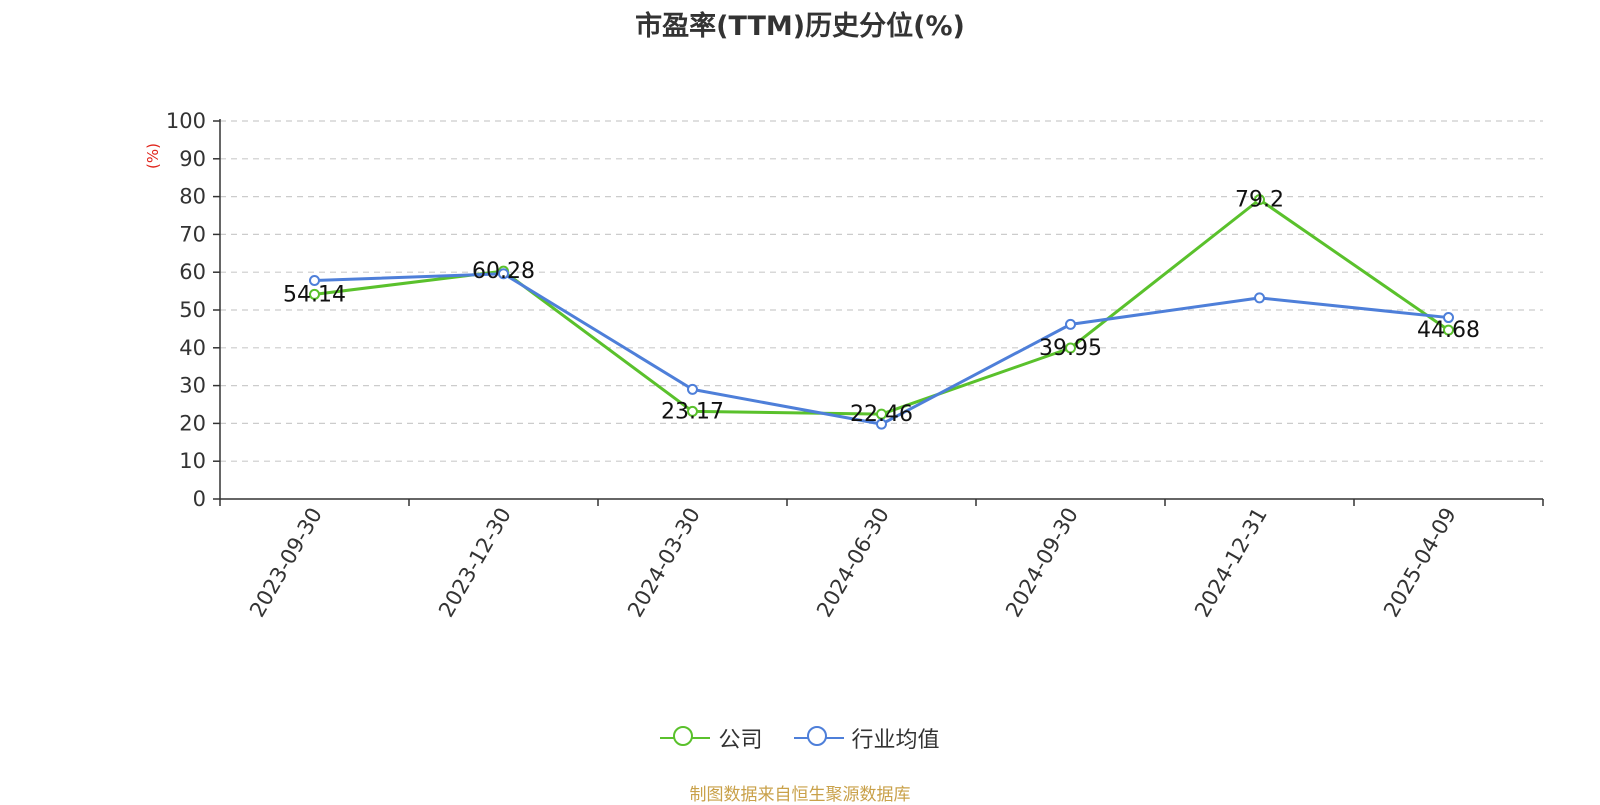 This screenshot has height=805, width=1600. I want to click on data-label: 39.95, so click(1070, 348).